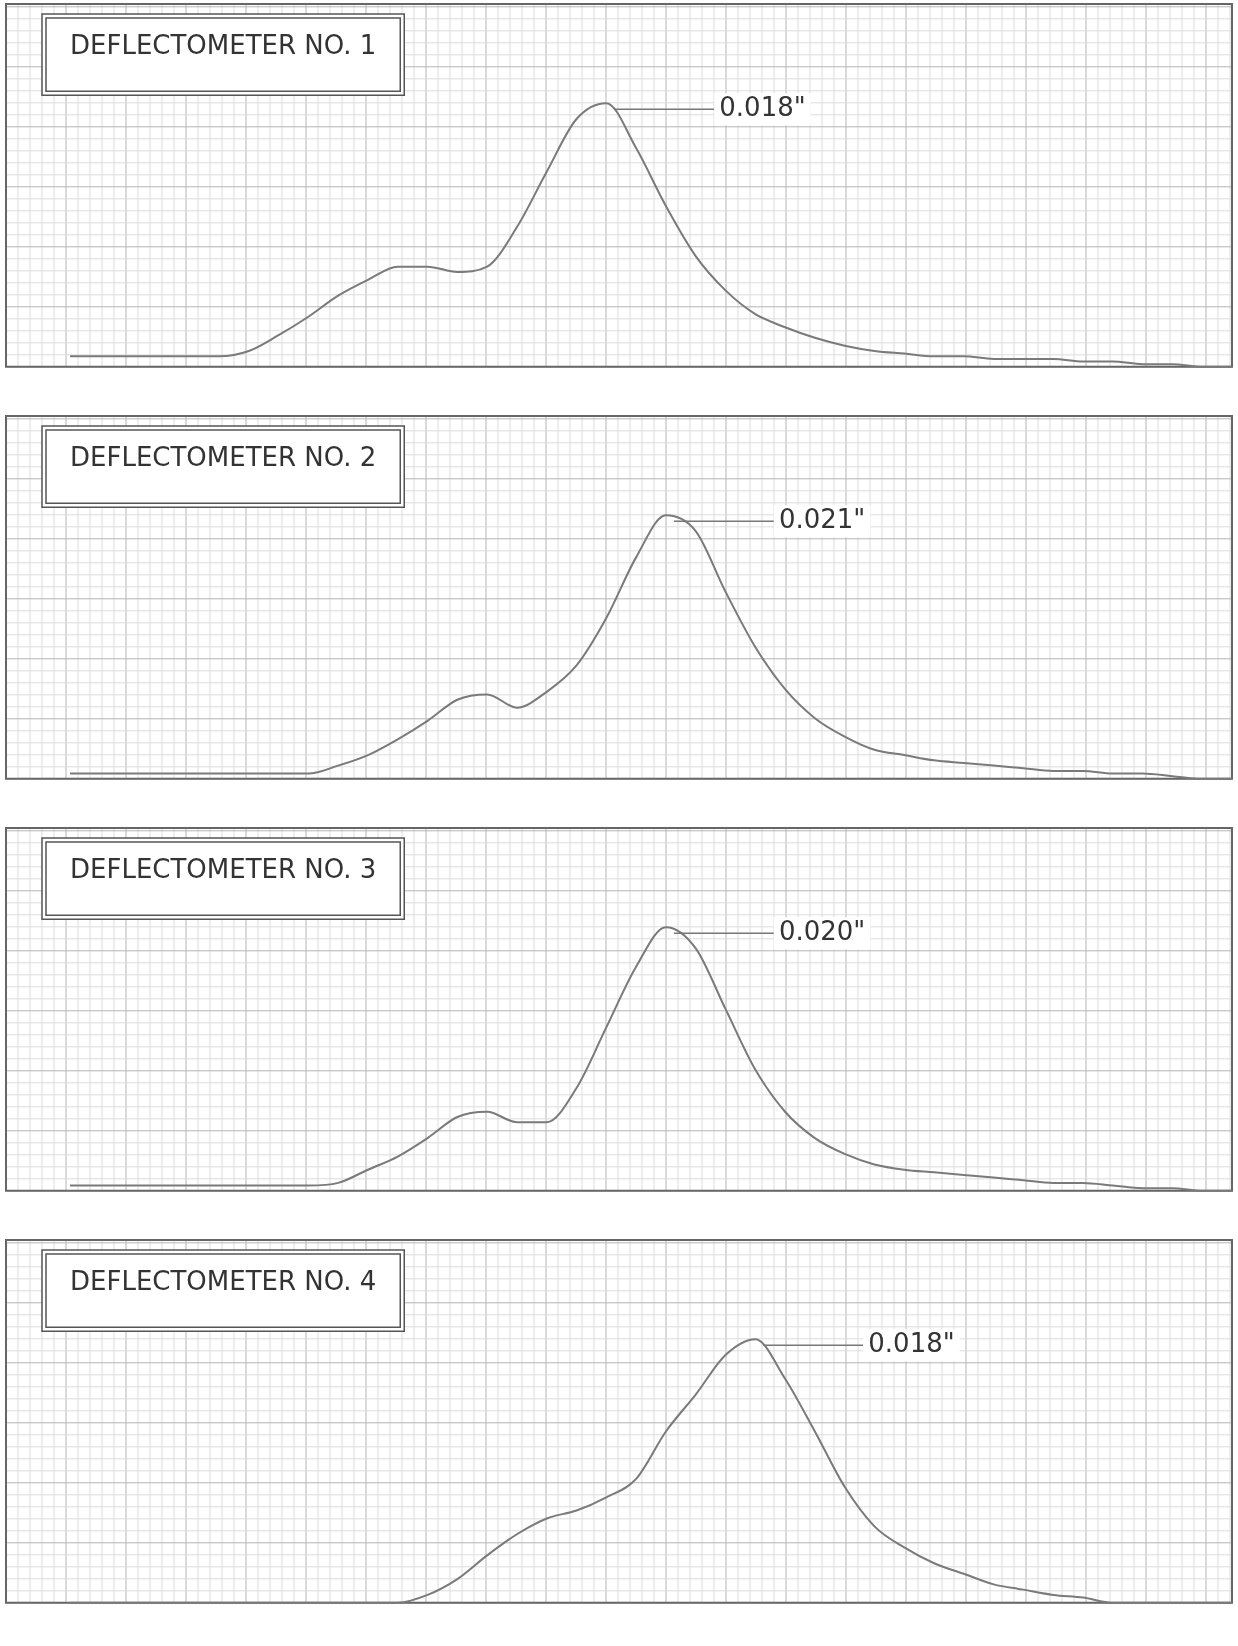  What do you see at coordinates (822, 518) in the screenshot?
I see `annotation: 0.021"` at bounding box center [822, 518].